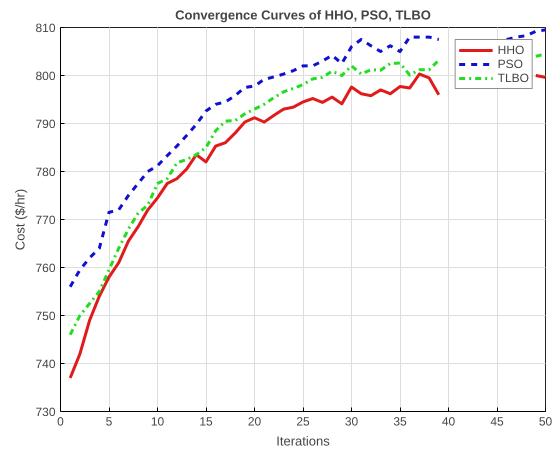  What do you see at coordinates (45, 316) in the screenshot?
I see `y-tick-label: 750` at bounding box center [45, 316].